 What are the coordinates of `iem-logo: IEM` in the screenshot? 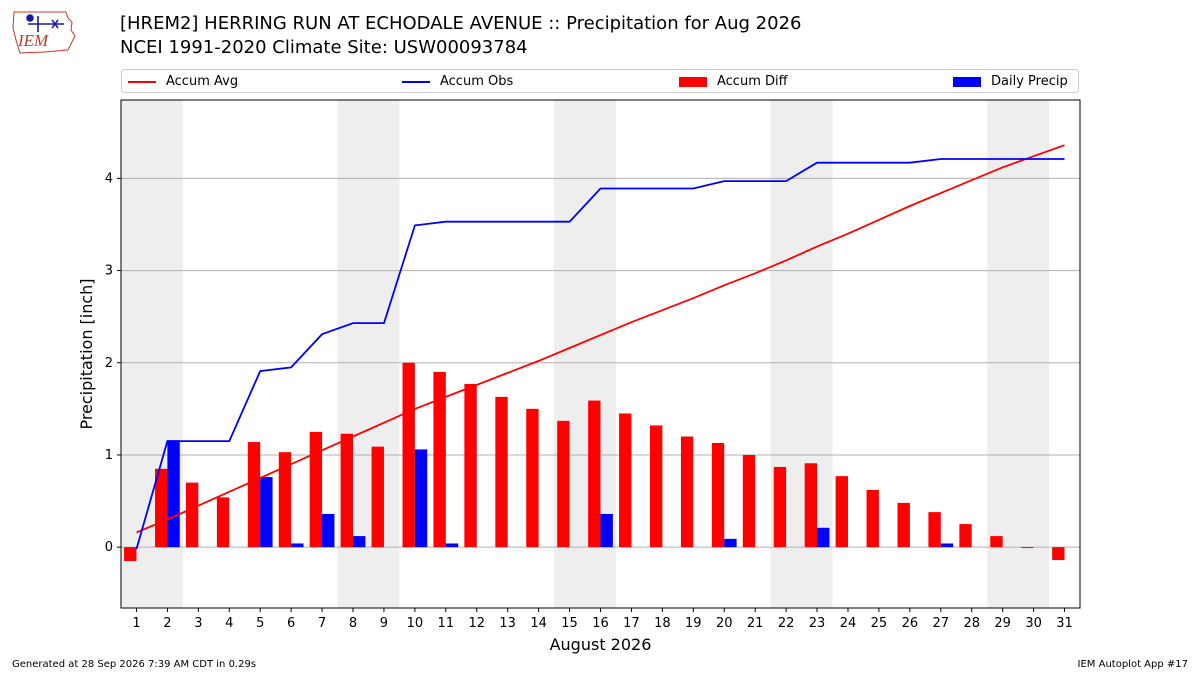 It's located at (44, 32).